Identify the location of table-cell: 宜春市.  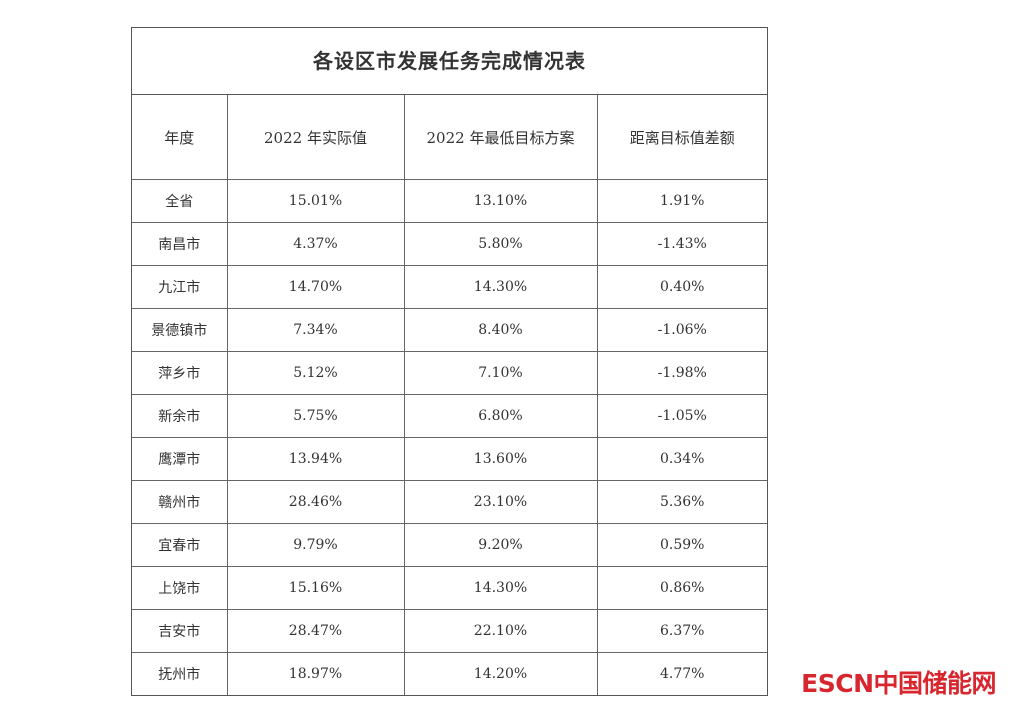
(180, 545).